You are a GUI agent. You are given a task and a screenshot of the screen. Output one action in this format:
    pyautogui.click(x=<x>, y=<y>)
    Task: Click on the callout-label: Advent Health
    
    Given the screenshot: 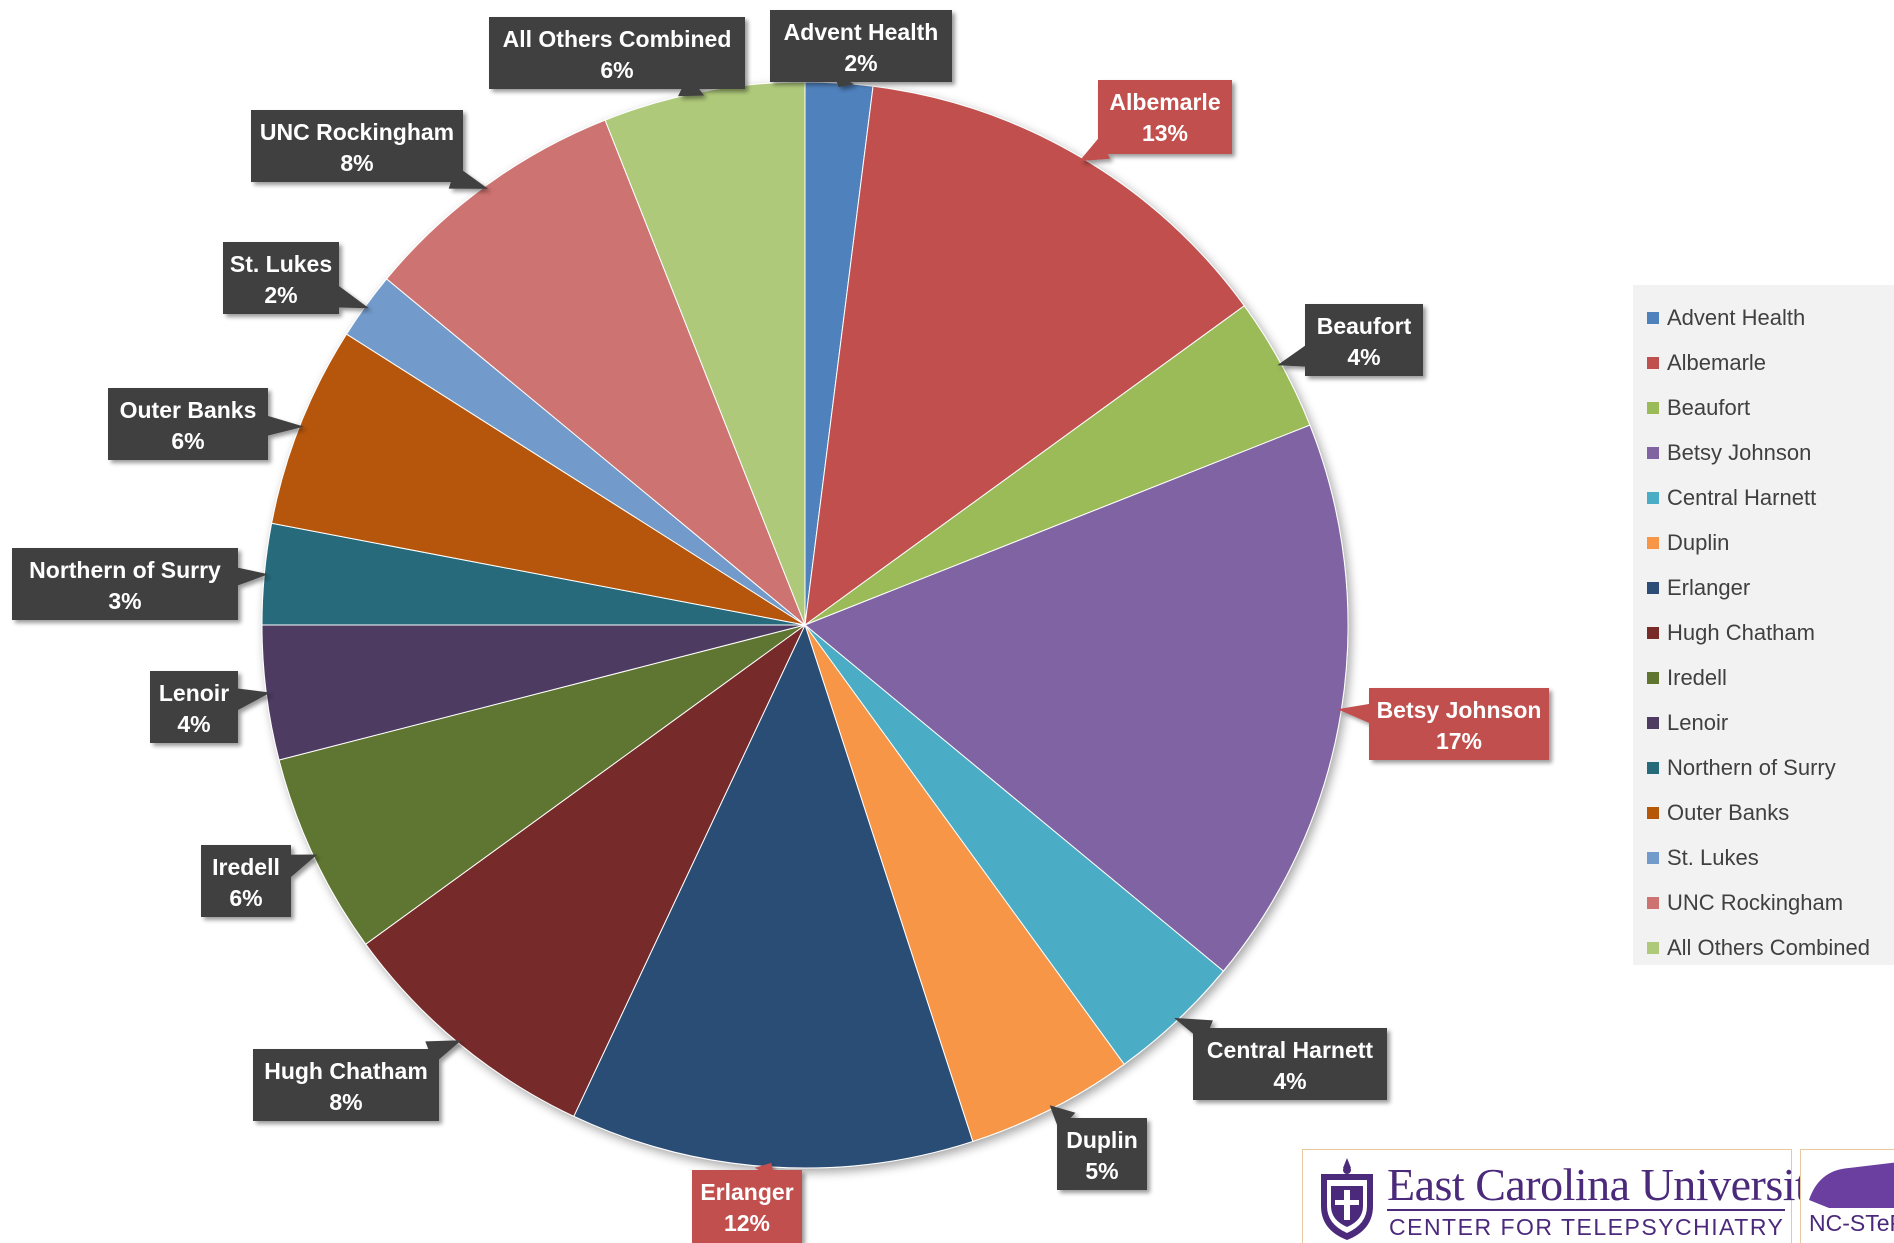 What is the action you would take?
    pyautogui.click(x=861, y=32)
    